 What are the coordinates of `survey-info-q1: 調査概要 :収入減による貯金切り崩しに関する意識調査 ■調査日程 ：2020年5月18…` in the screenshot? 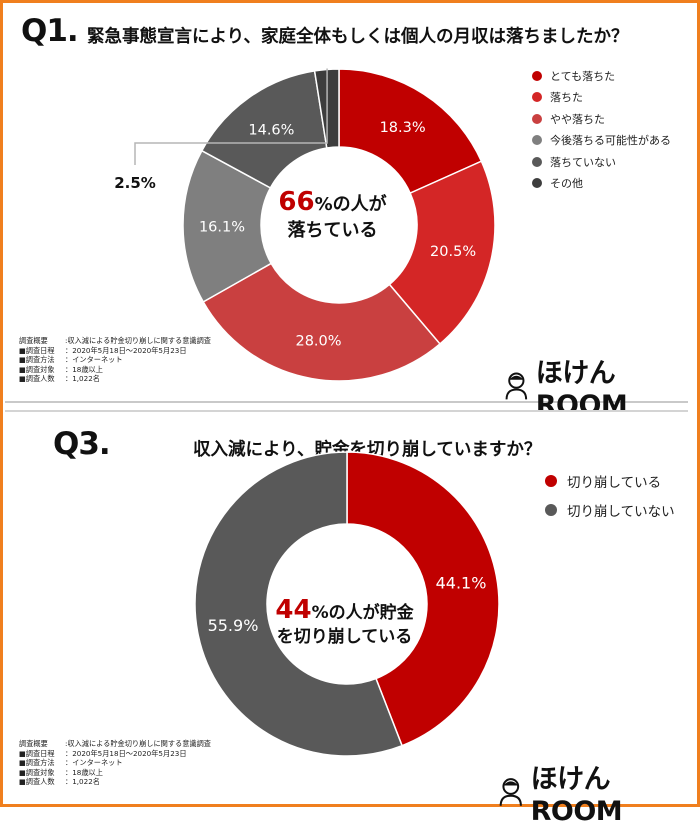 It's located at (115, 360).